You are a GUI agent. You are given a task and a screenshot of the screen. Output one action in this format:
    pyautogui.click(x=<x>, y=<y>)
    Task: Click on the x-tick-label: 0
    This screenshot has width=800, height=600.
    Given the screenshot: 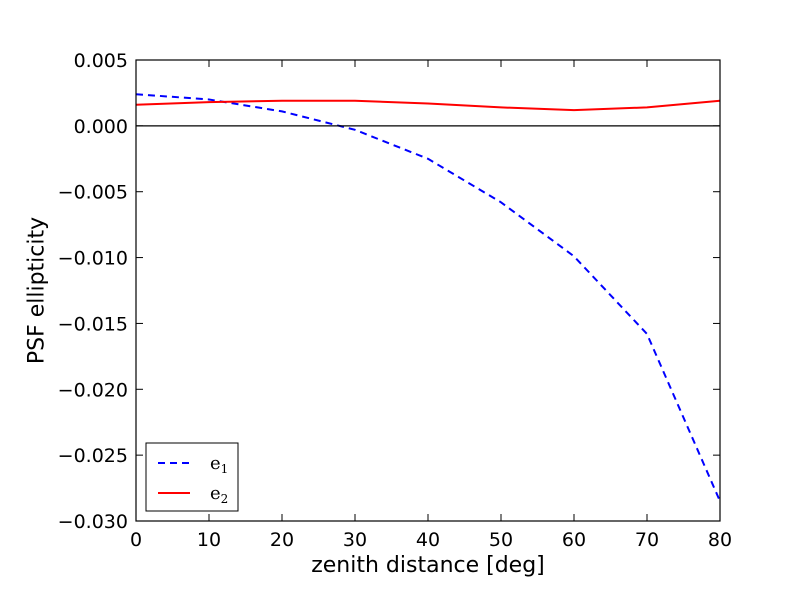 What is the action you would take?
    pyautogui.click(x=136, y=540)
    